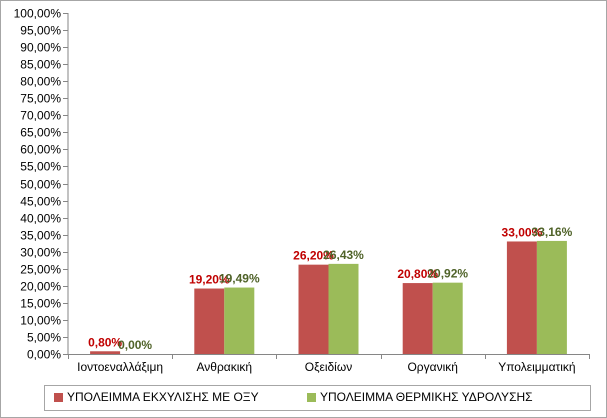 This screenshot has height=418, width=607. Describe the element at coordinates (40, 99) in the screenshot. I see `y-tick-label: 75,00%` at that location.